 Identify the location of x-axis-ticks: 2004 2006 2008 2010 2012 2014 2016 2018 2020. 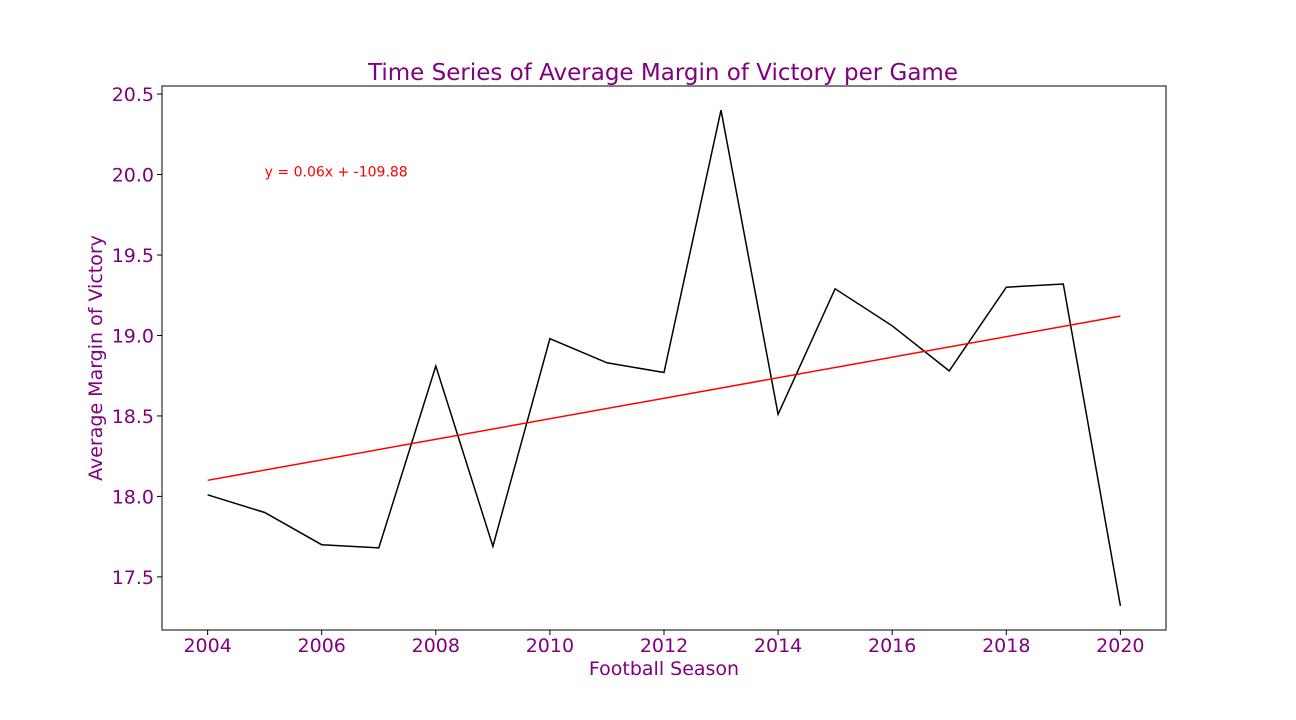
(664, 643).